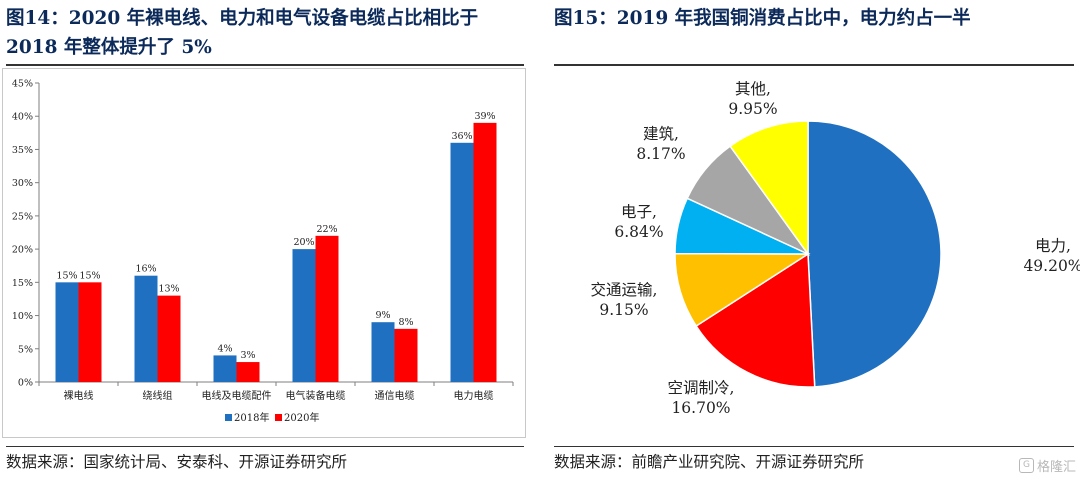 Image resolution: width=1080 pixels, height=477 pixels. What do you see at coordinates (237, 395) in the screenshot?
I see `x-tick-label: 电线及电缆配件` at bounding box center [237, 395].